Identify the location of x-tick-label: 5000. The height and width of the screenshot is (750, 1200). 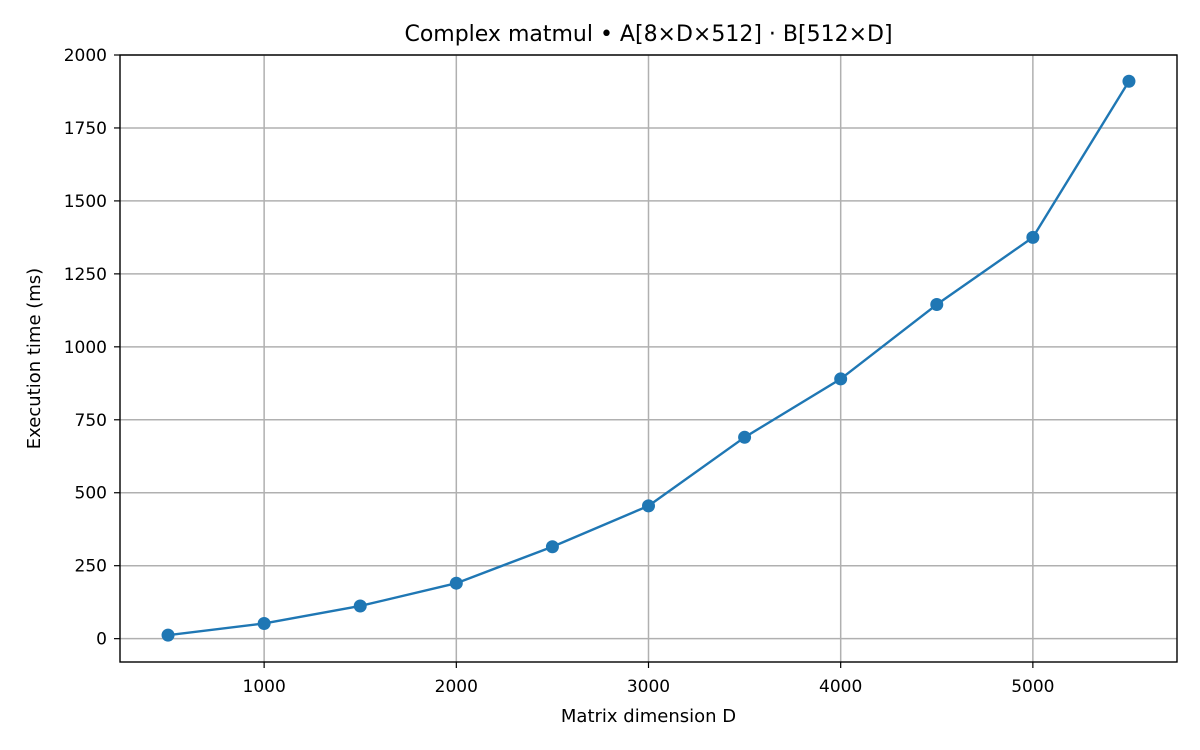
(1032, 687).